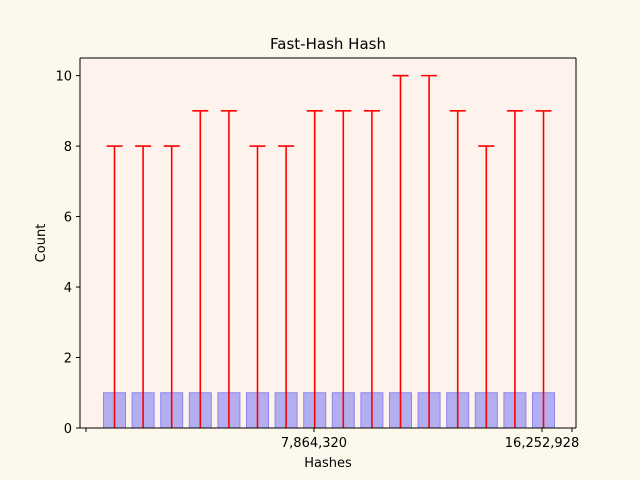 This screenshot has height=480, width=640. I want to click on y-axis-label: Count, so click(41, 243).